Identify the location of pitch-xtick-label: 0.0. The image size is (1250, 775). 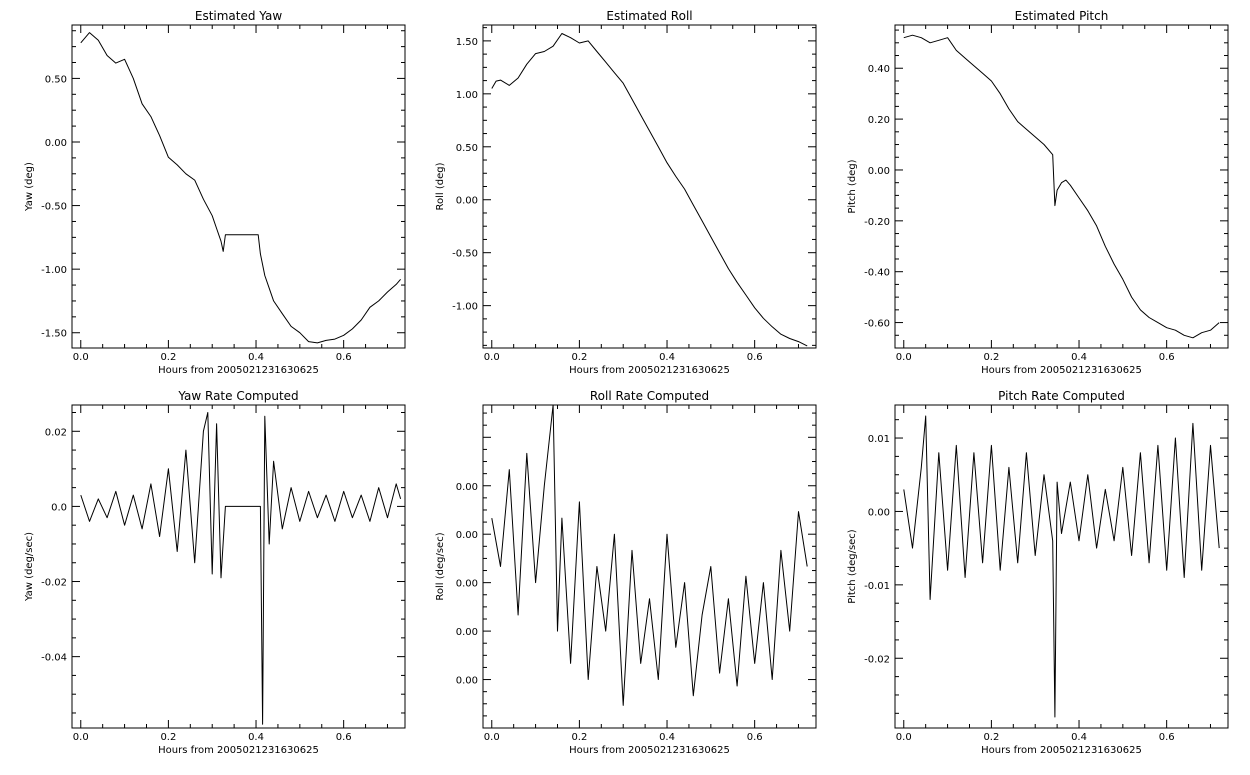
(904, 357).